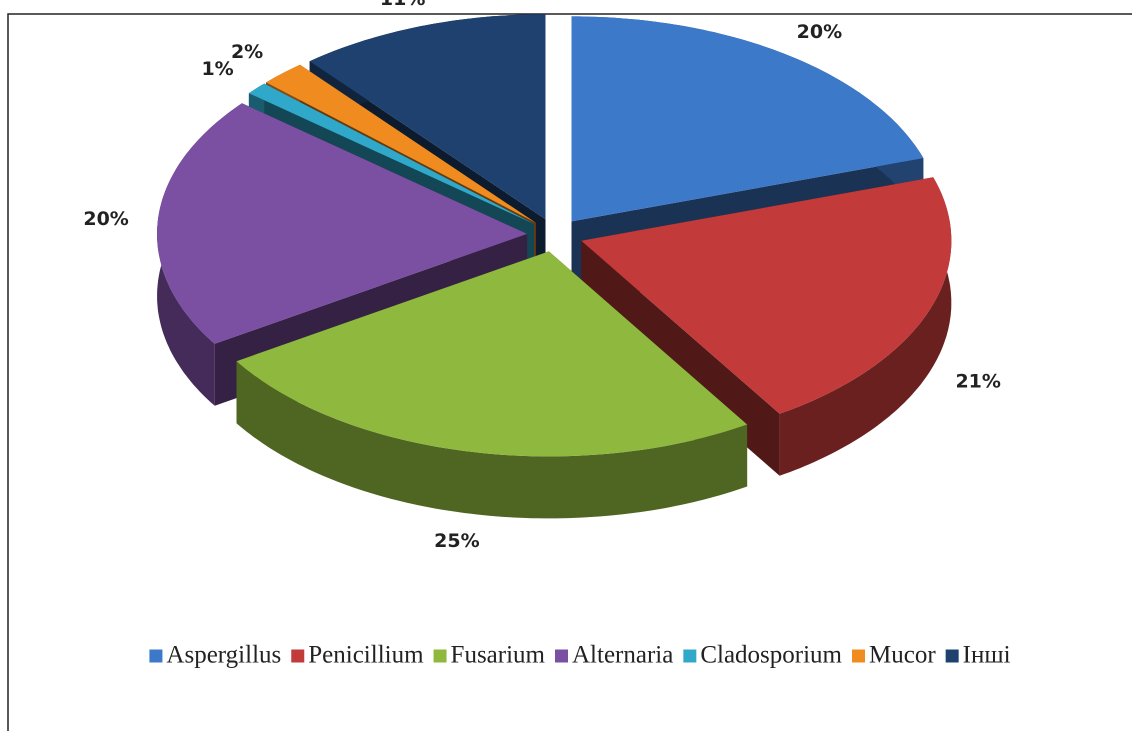 The width and height of the screenshot is (1138, 731). Describe the element at coordinates (771, 655) in the screenshot. I see `legend-label: Cladosporium` at that location.